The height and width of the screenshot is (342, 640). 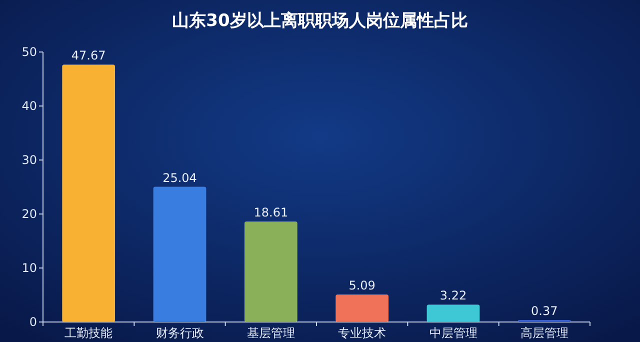 I want to click on data-label: 3.22, so click(x=453, y=295).